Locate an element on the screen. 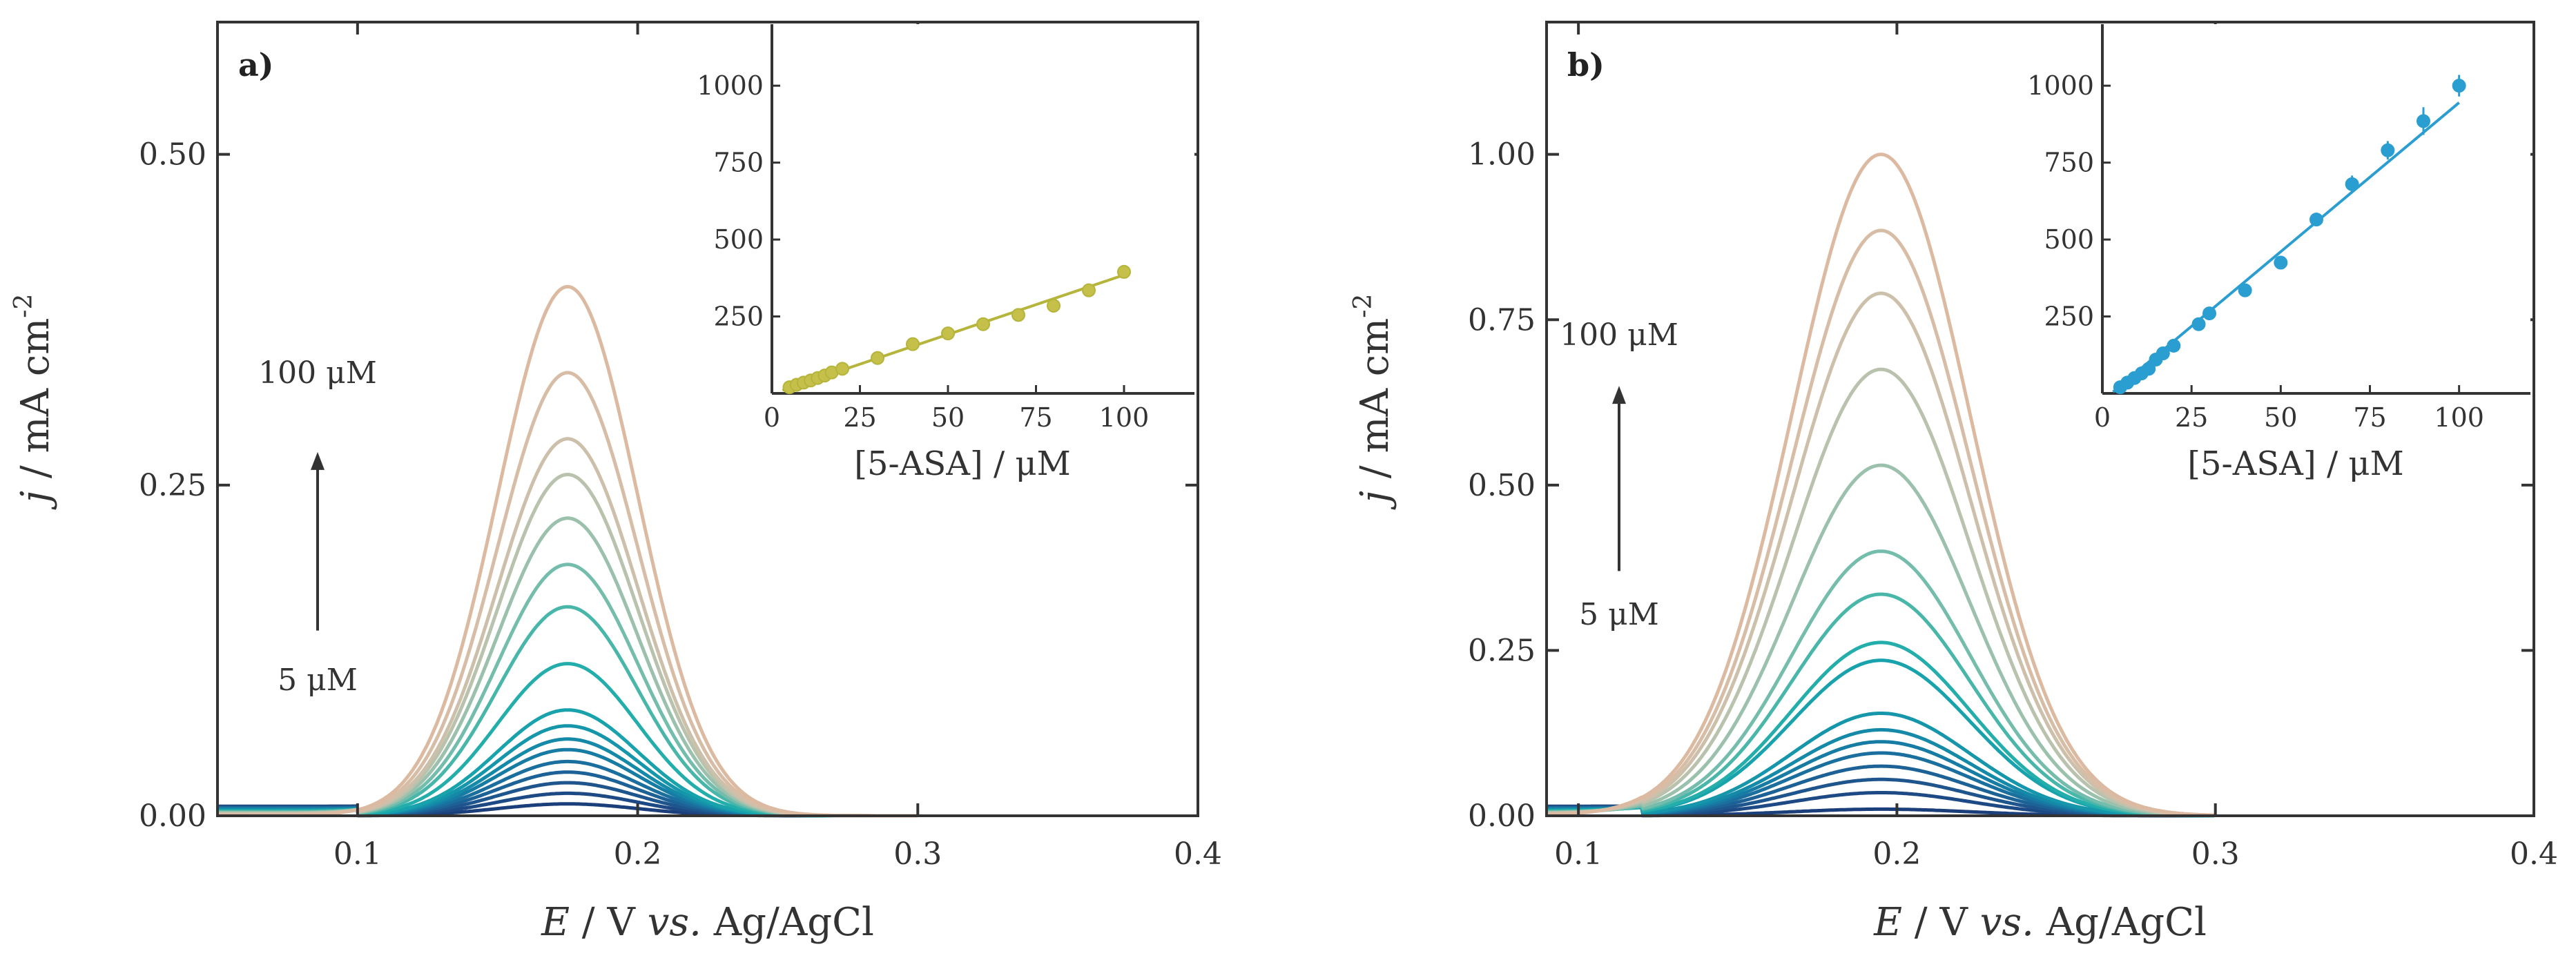 This screenshot has height=969, width=2576. x-axis-title: E / V vs. Ag/AgCl is located at coordinates (2040, 923).